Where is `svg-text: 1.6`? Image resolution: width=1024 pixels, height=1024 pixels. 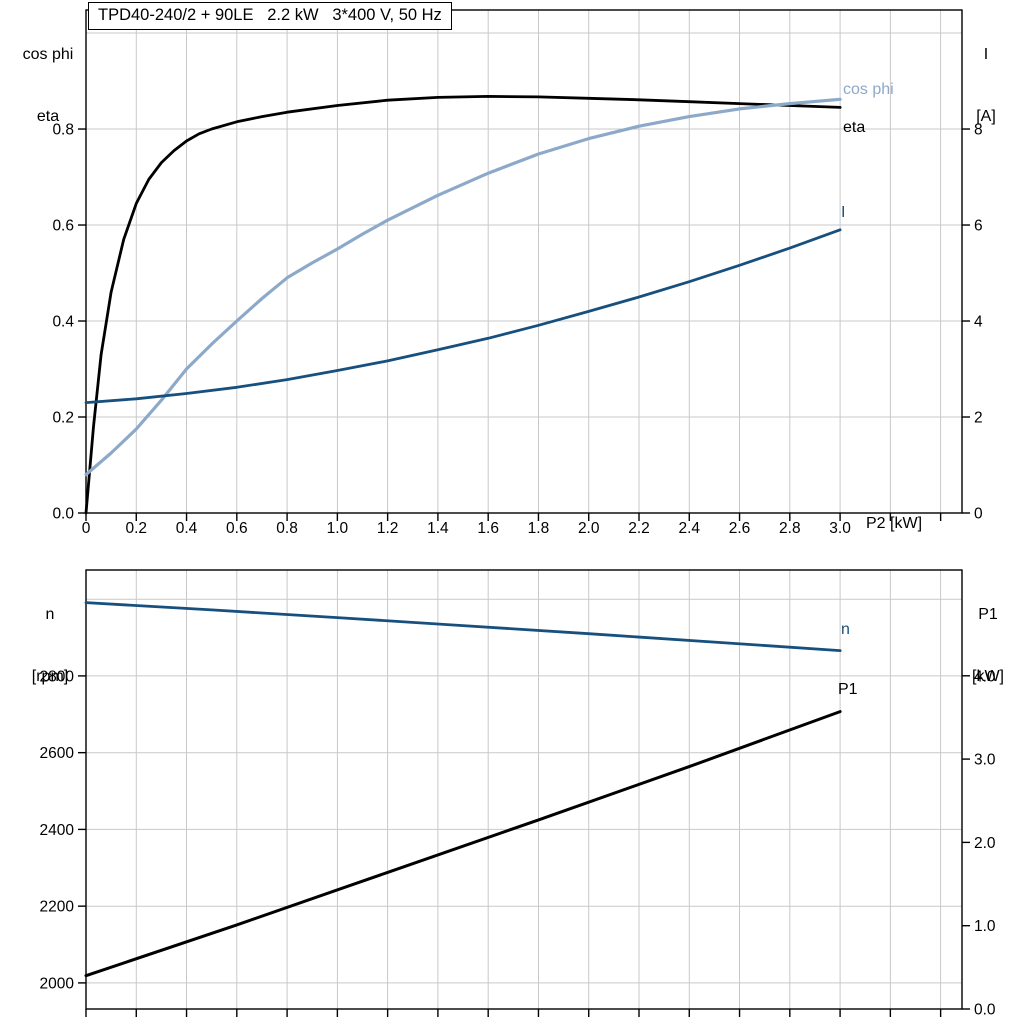 svg-text: 1.6 is located at coordinates (488, 528).